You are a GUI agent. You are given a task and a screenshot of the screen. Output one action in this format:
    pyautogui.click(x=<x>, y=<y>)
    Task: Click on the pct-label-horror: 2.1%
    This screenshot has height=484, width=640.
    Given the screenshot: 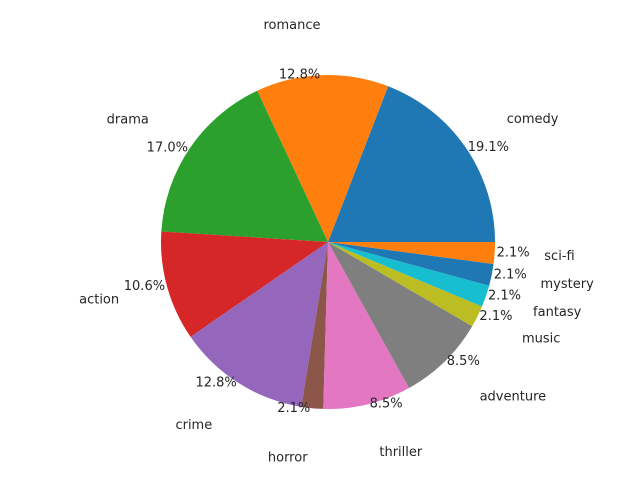 What is the action you would take?
    pyautogui.click(x=293, y=408)
    